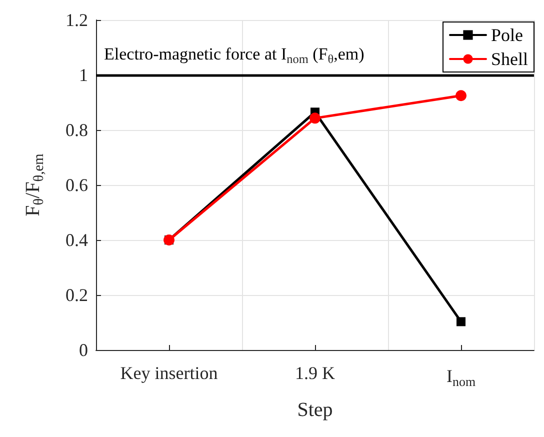 The height and width of the screenshot is (437, 544). Describe the element at coordinates (169, 373) in the screenshot. I see `x-tick-label: Key insertion` at that location.